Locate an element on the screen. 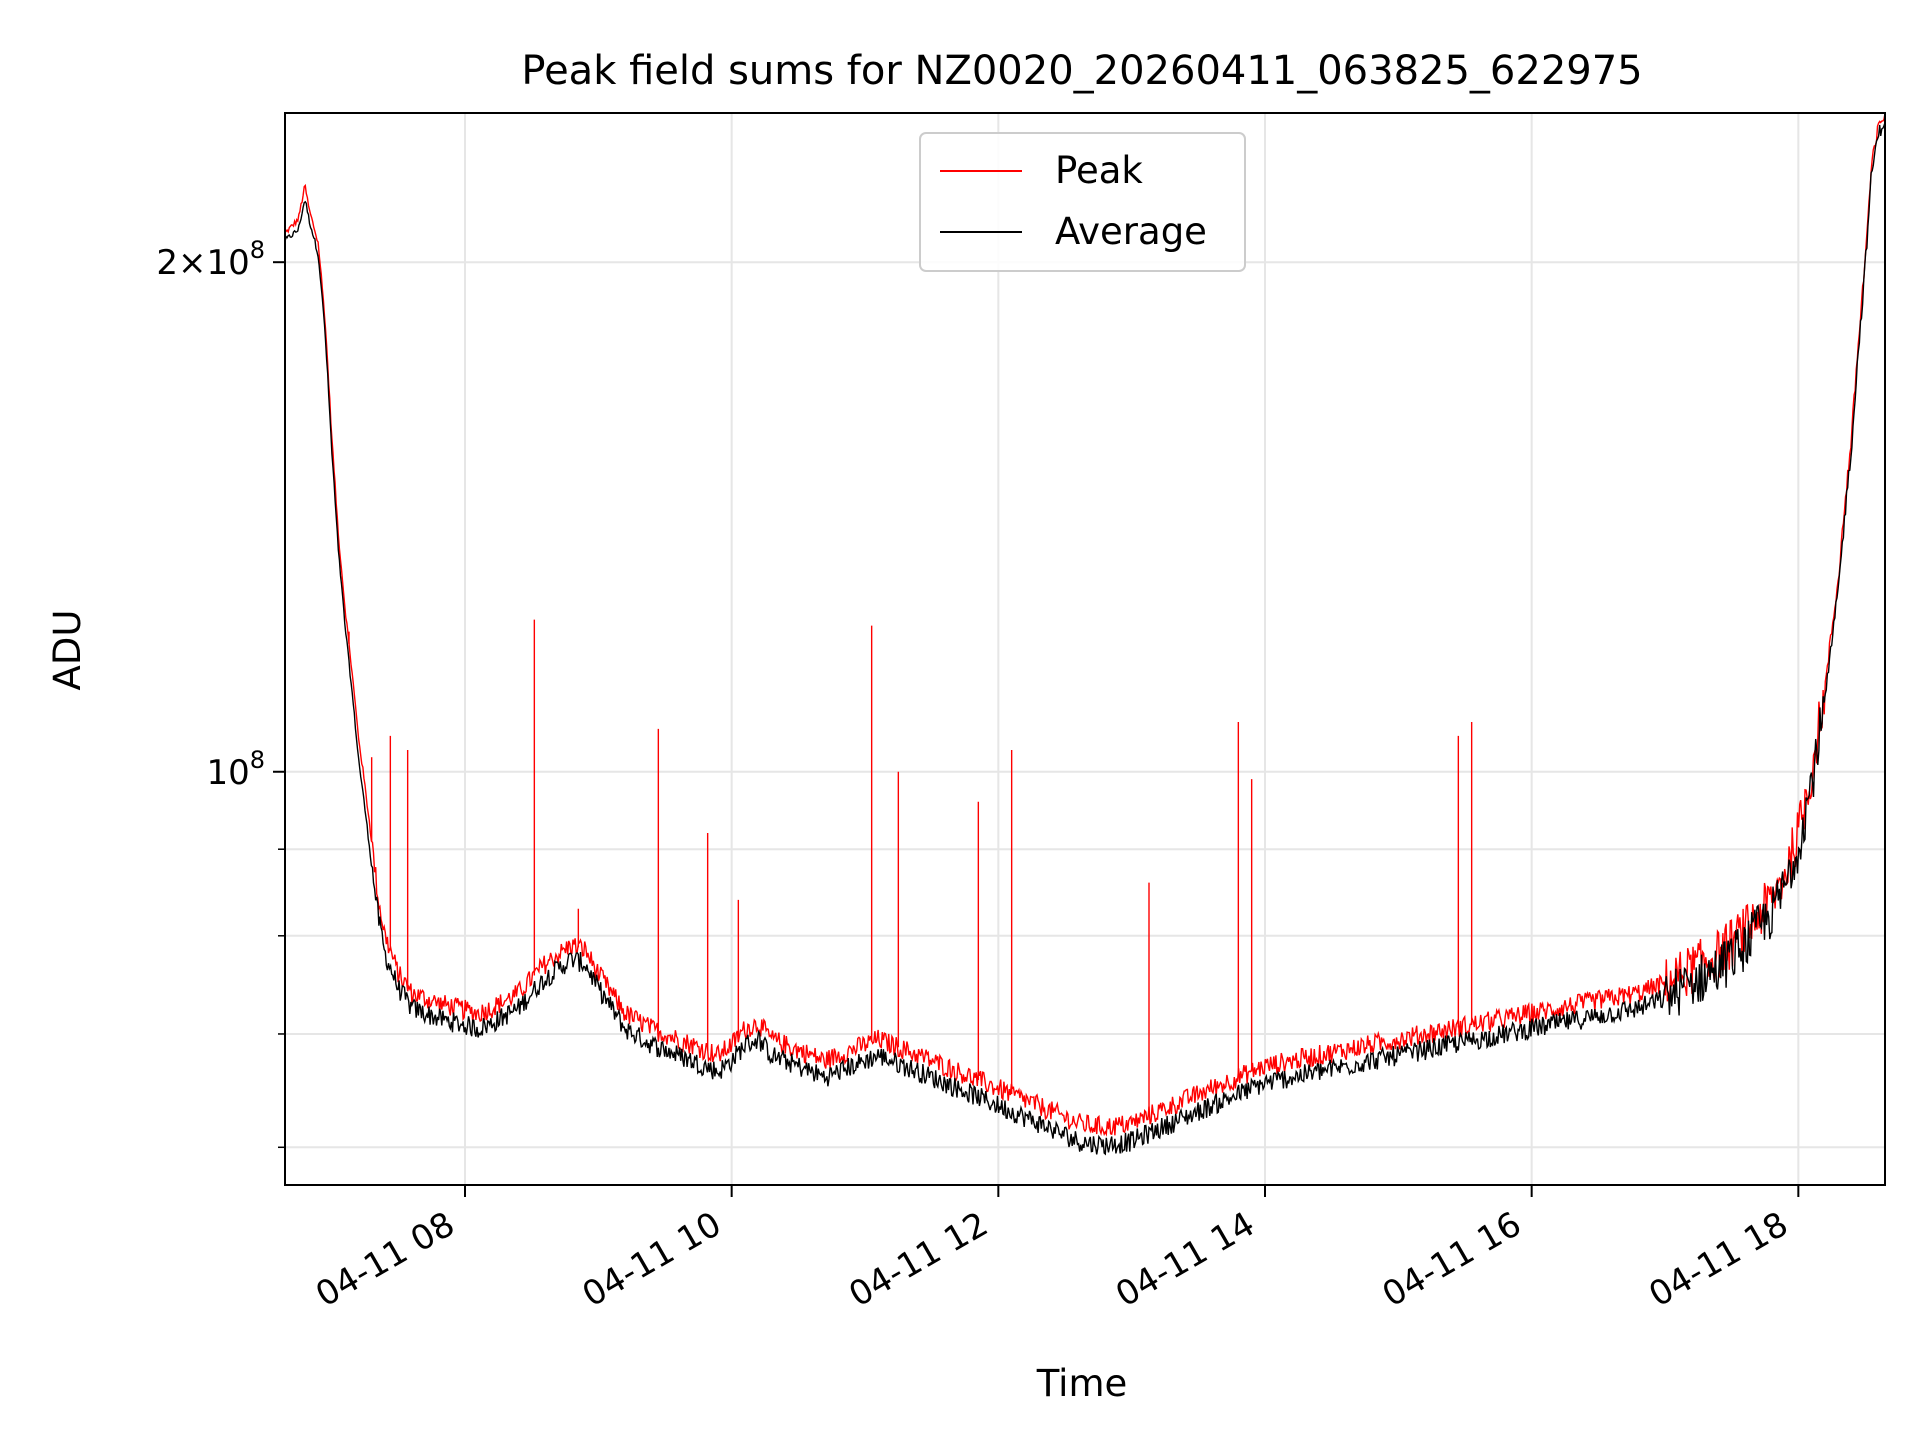 The width and height of the screenshot is (1920, 1440). legend-peak-label: Peak is located at coordinates (1099, 170).